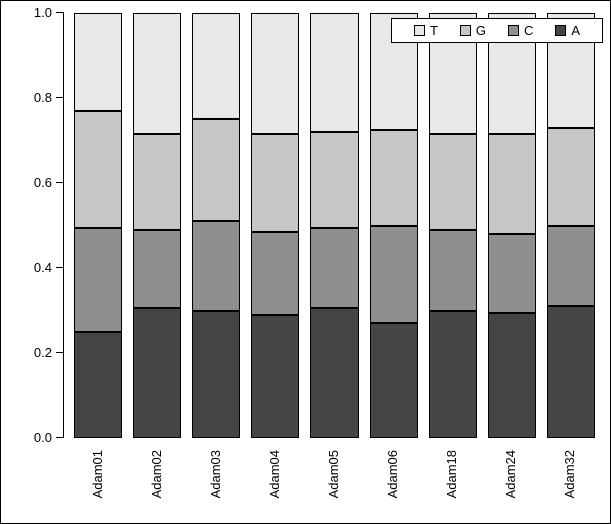 This screenshot has height=524, width=611. I want to click on y-tick: 0.2, so click(49, 352).